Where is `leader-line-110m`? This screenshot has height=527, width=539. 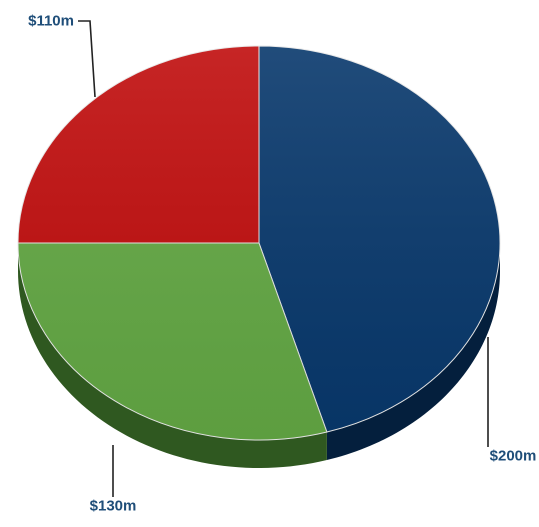
leader-line-110m is located at coordinates (86, 59).